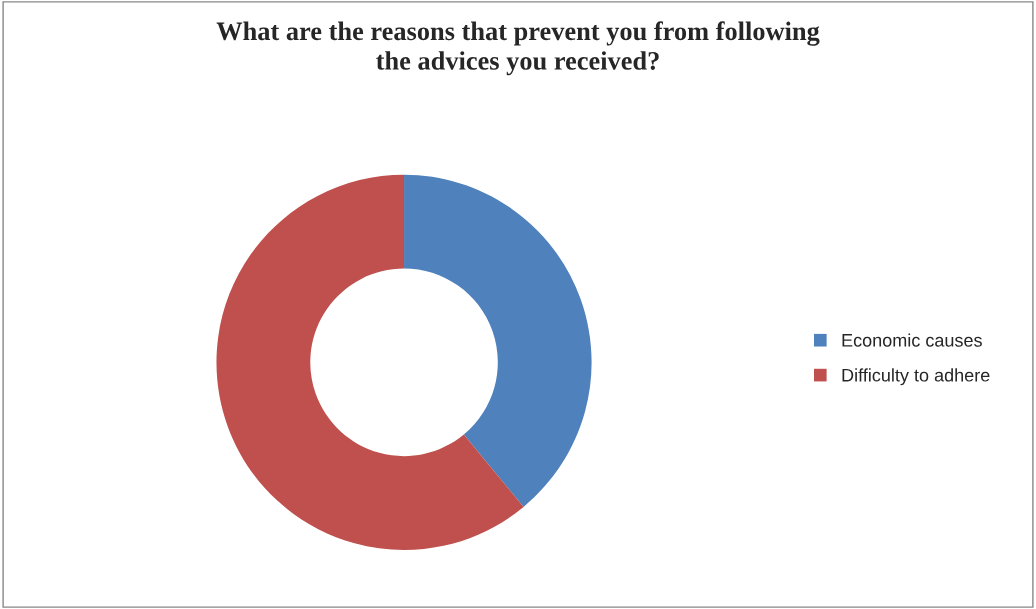 The width and height of the screenshot is (1036, 609). What do you see at coordinates (518, 48) in the screenshot?
I see `chart-title: What are the reasons that prevent you from following the advices you received?` at bounding box center [518, 48].